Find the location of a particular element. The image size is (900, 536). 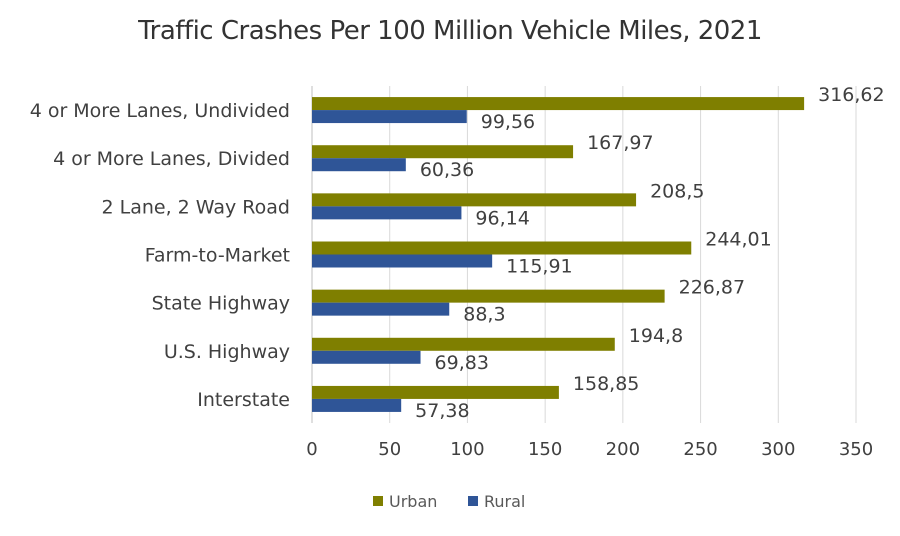

rural-data-label: 69,83 is located at coordinates (462, 363).